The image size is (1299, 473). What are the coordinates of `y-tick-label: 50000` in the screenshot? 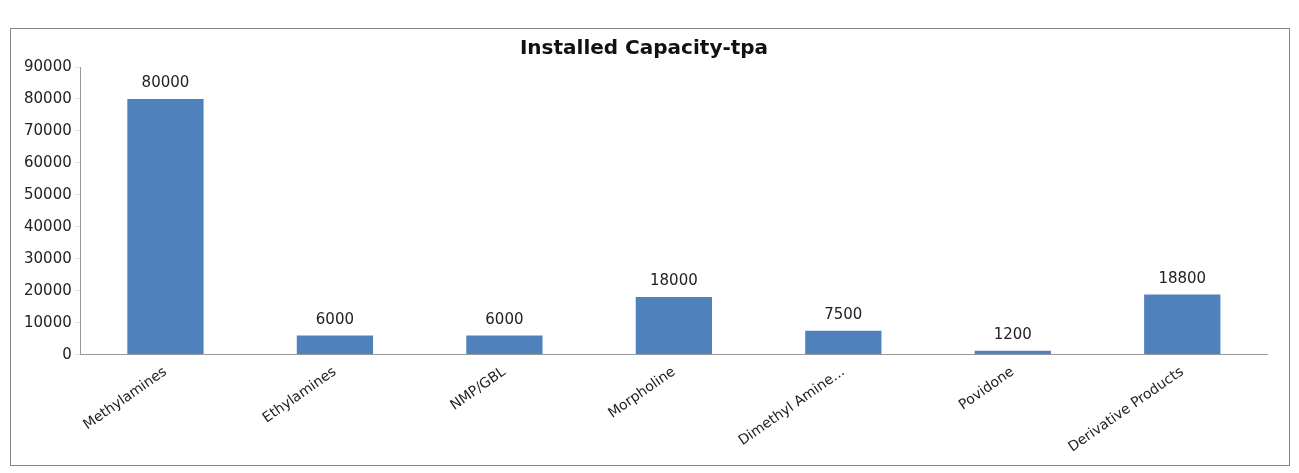 It's located at (48, 193).